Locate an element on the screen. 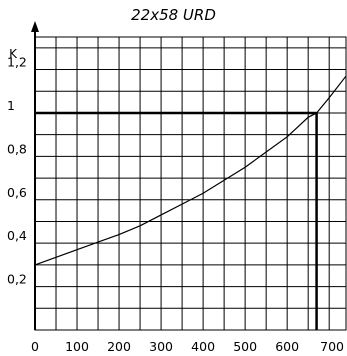  x-tick-label: 300 is located at coordinates (161, 346).